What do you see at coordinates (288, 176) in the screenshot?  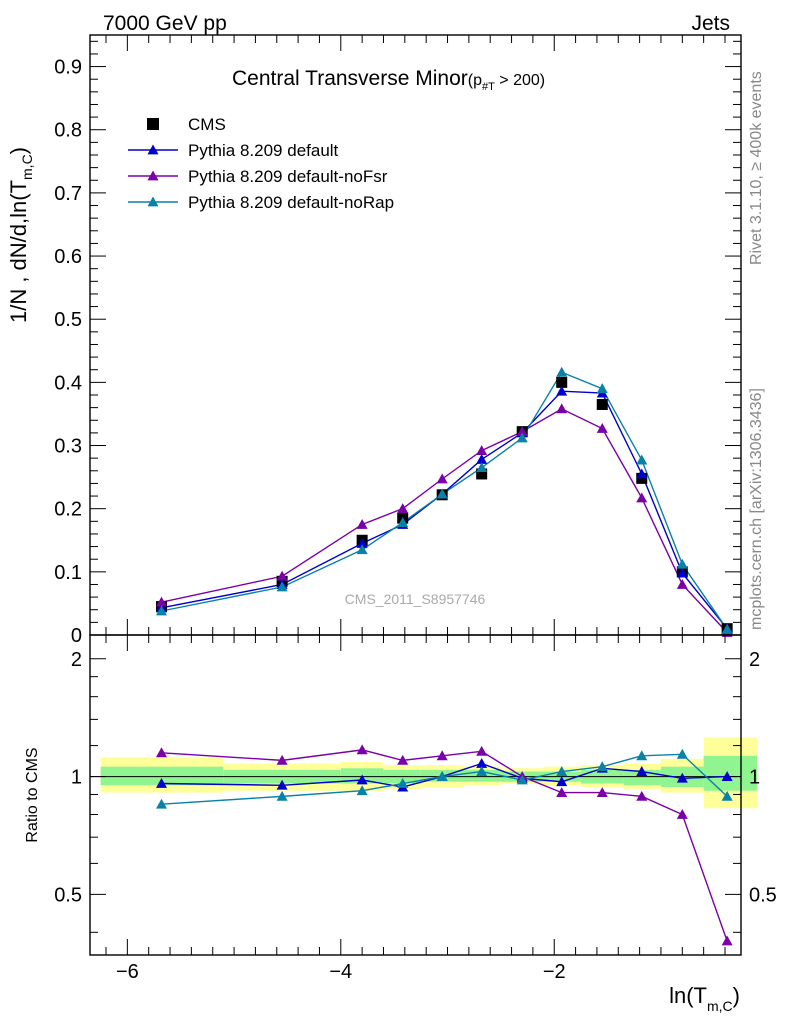 I see `legend-label-noFsr: Pythia 8.209 default-noFsr` at bounding box center [288, 176].